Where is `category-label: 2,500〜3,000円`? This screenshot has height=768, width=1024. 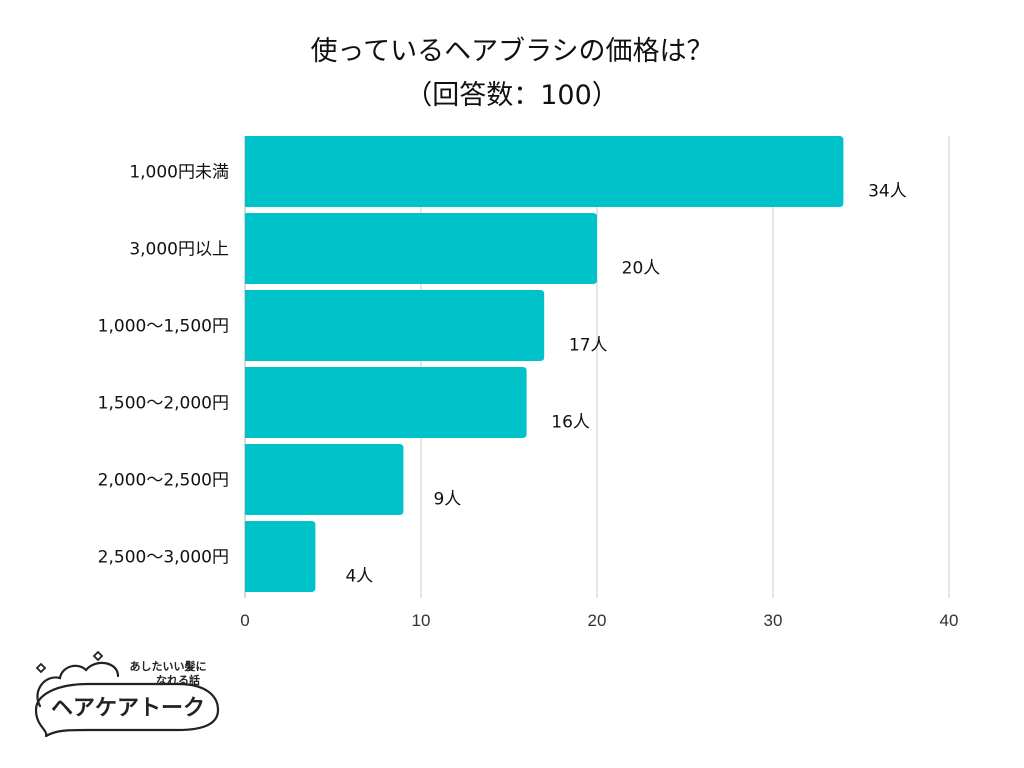 category-label: 2,500〜3,000円 is located at coordinates (163, 558).